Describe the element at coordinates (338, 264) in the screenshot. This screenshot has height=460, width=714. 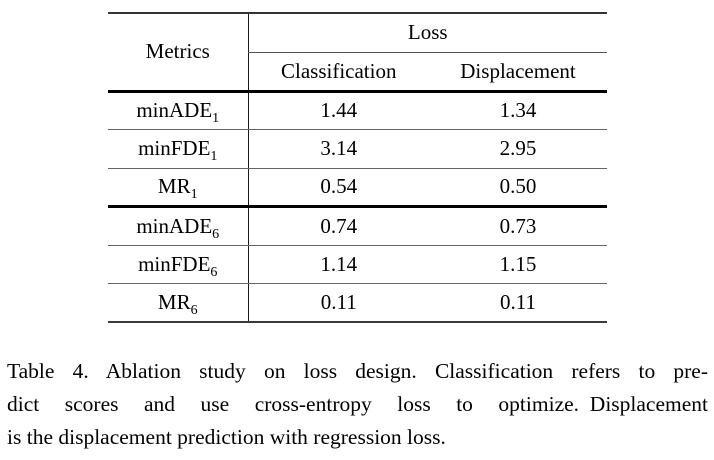
I see `classification-value: 1.14` at that location.